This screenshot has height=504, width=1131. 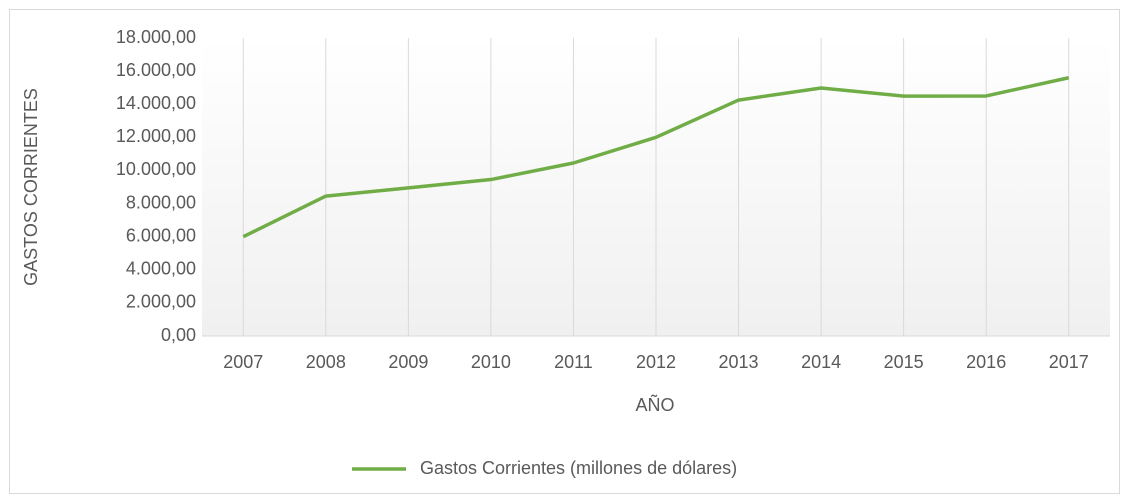 I want to click on y-tick-label: 4.000,00, so click(x=161, y=269).